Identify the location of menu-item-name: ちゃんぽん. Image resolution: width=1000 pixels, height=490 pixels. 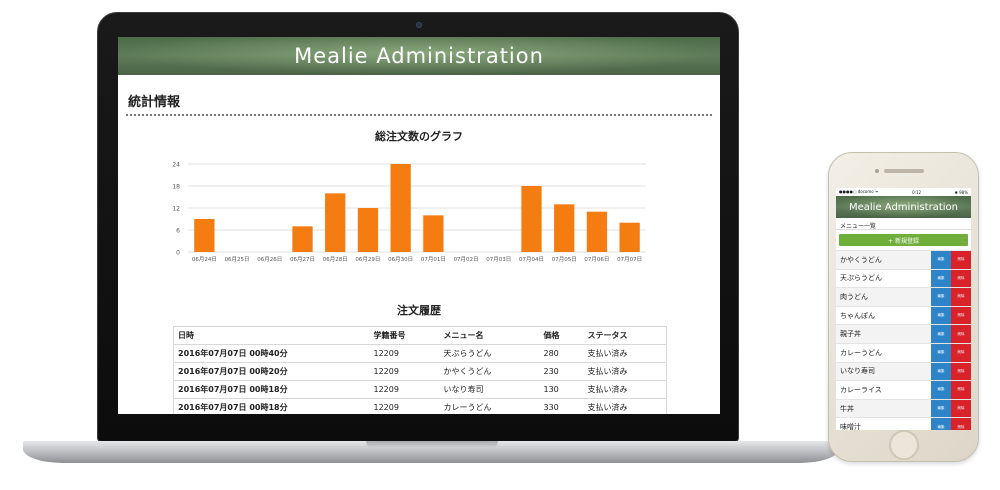
(857, 315).